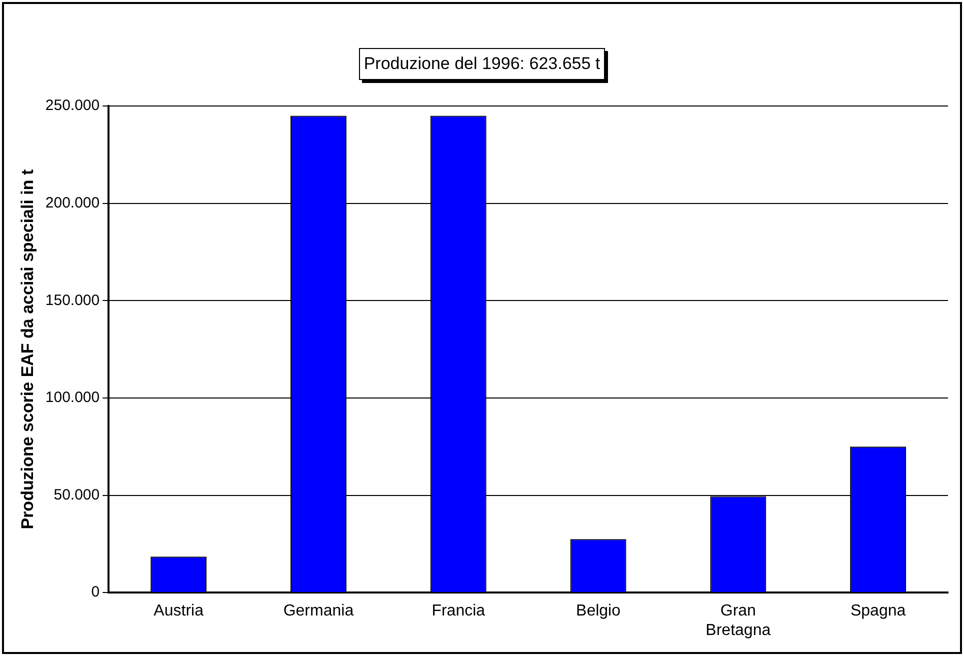  I want to click on x-tick-label: Germania, so click(318, 611).